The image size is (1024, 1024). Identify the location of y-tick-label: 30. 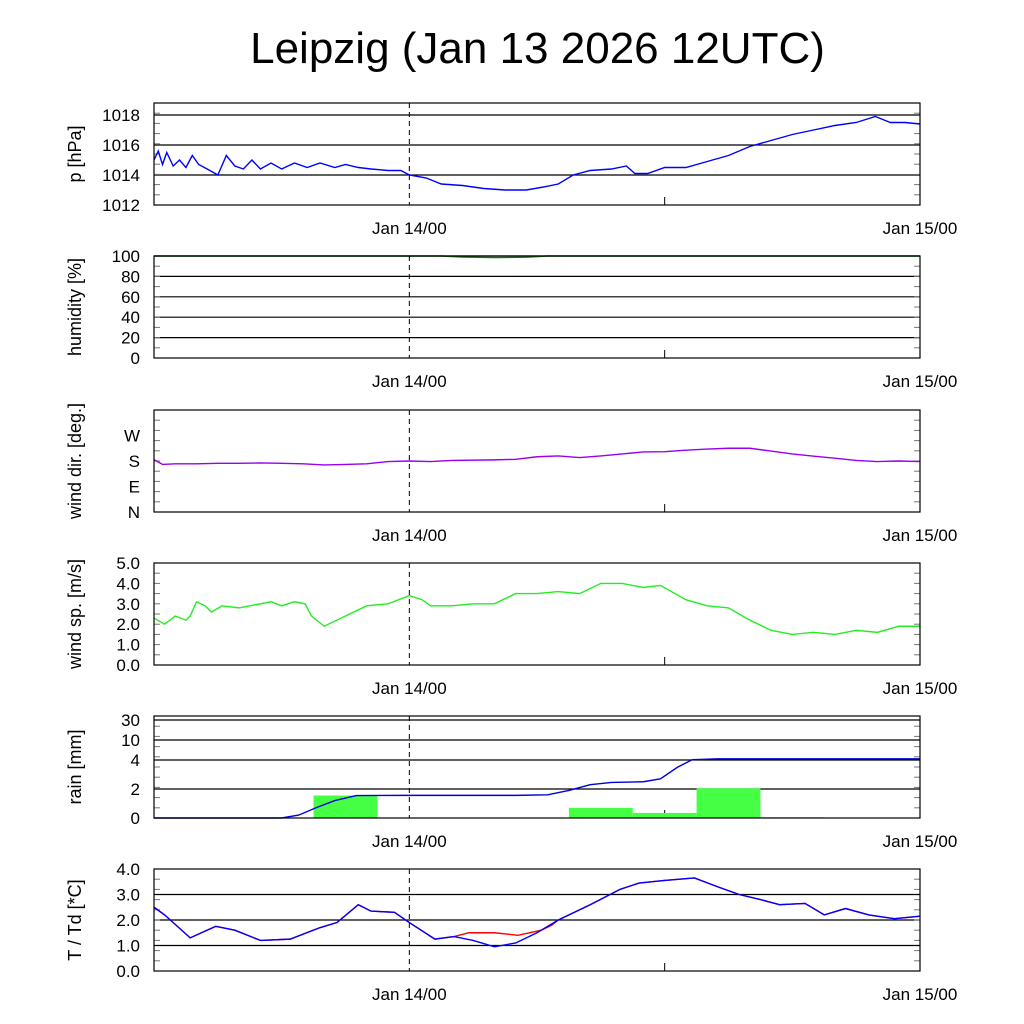
(130, 720).